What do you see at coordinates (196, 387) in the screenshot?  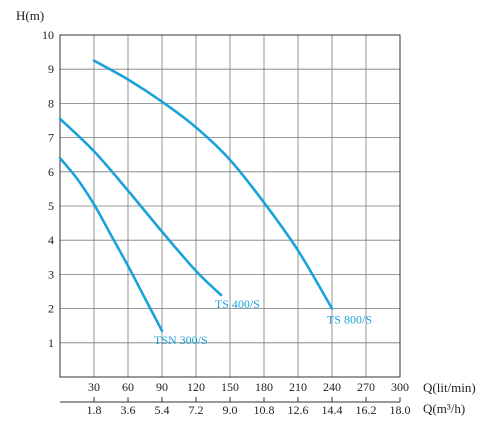 I see `x-tick-label: 120` at bounding box center [196, 387].